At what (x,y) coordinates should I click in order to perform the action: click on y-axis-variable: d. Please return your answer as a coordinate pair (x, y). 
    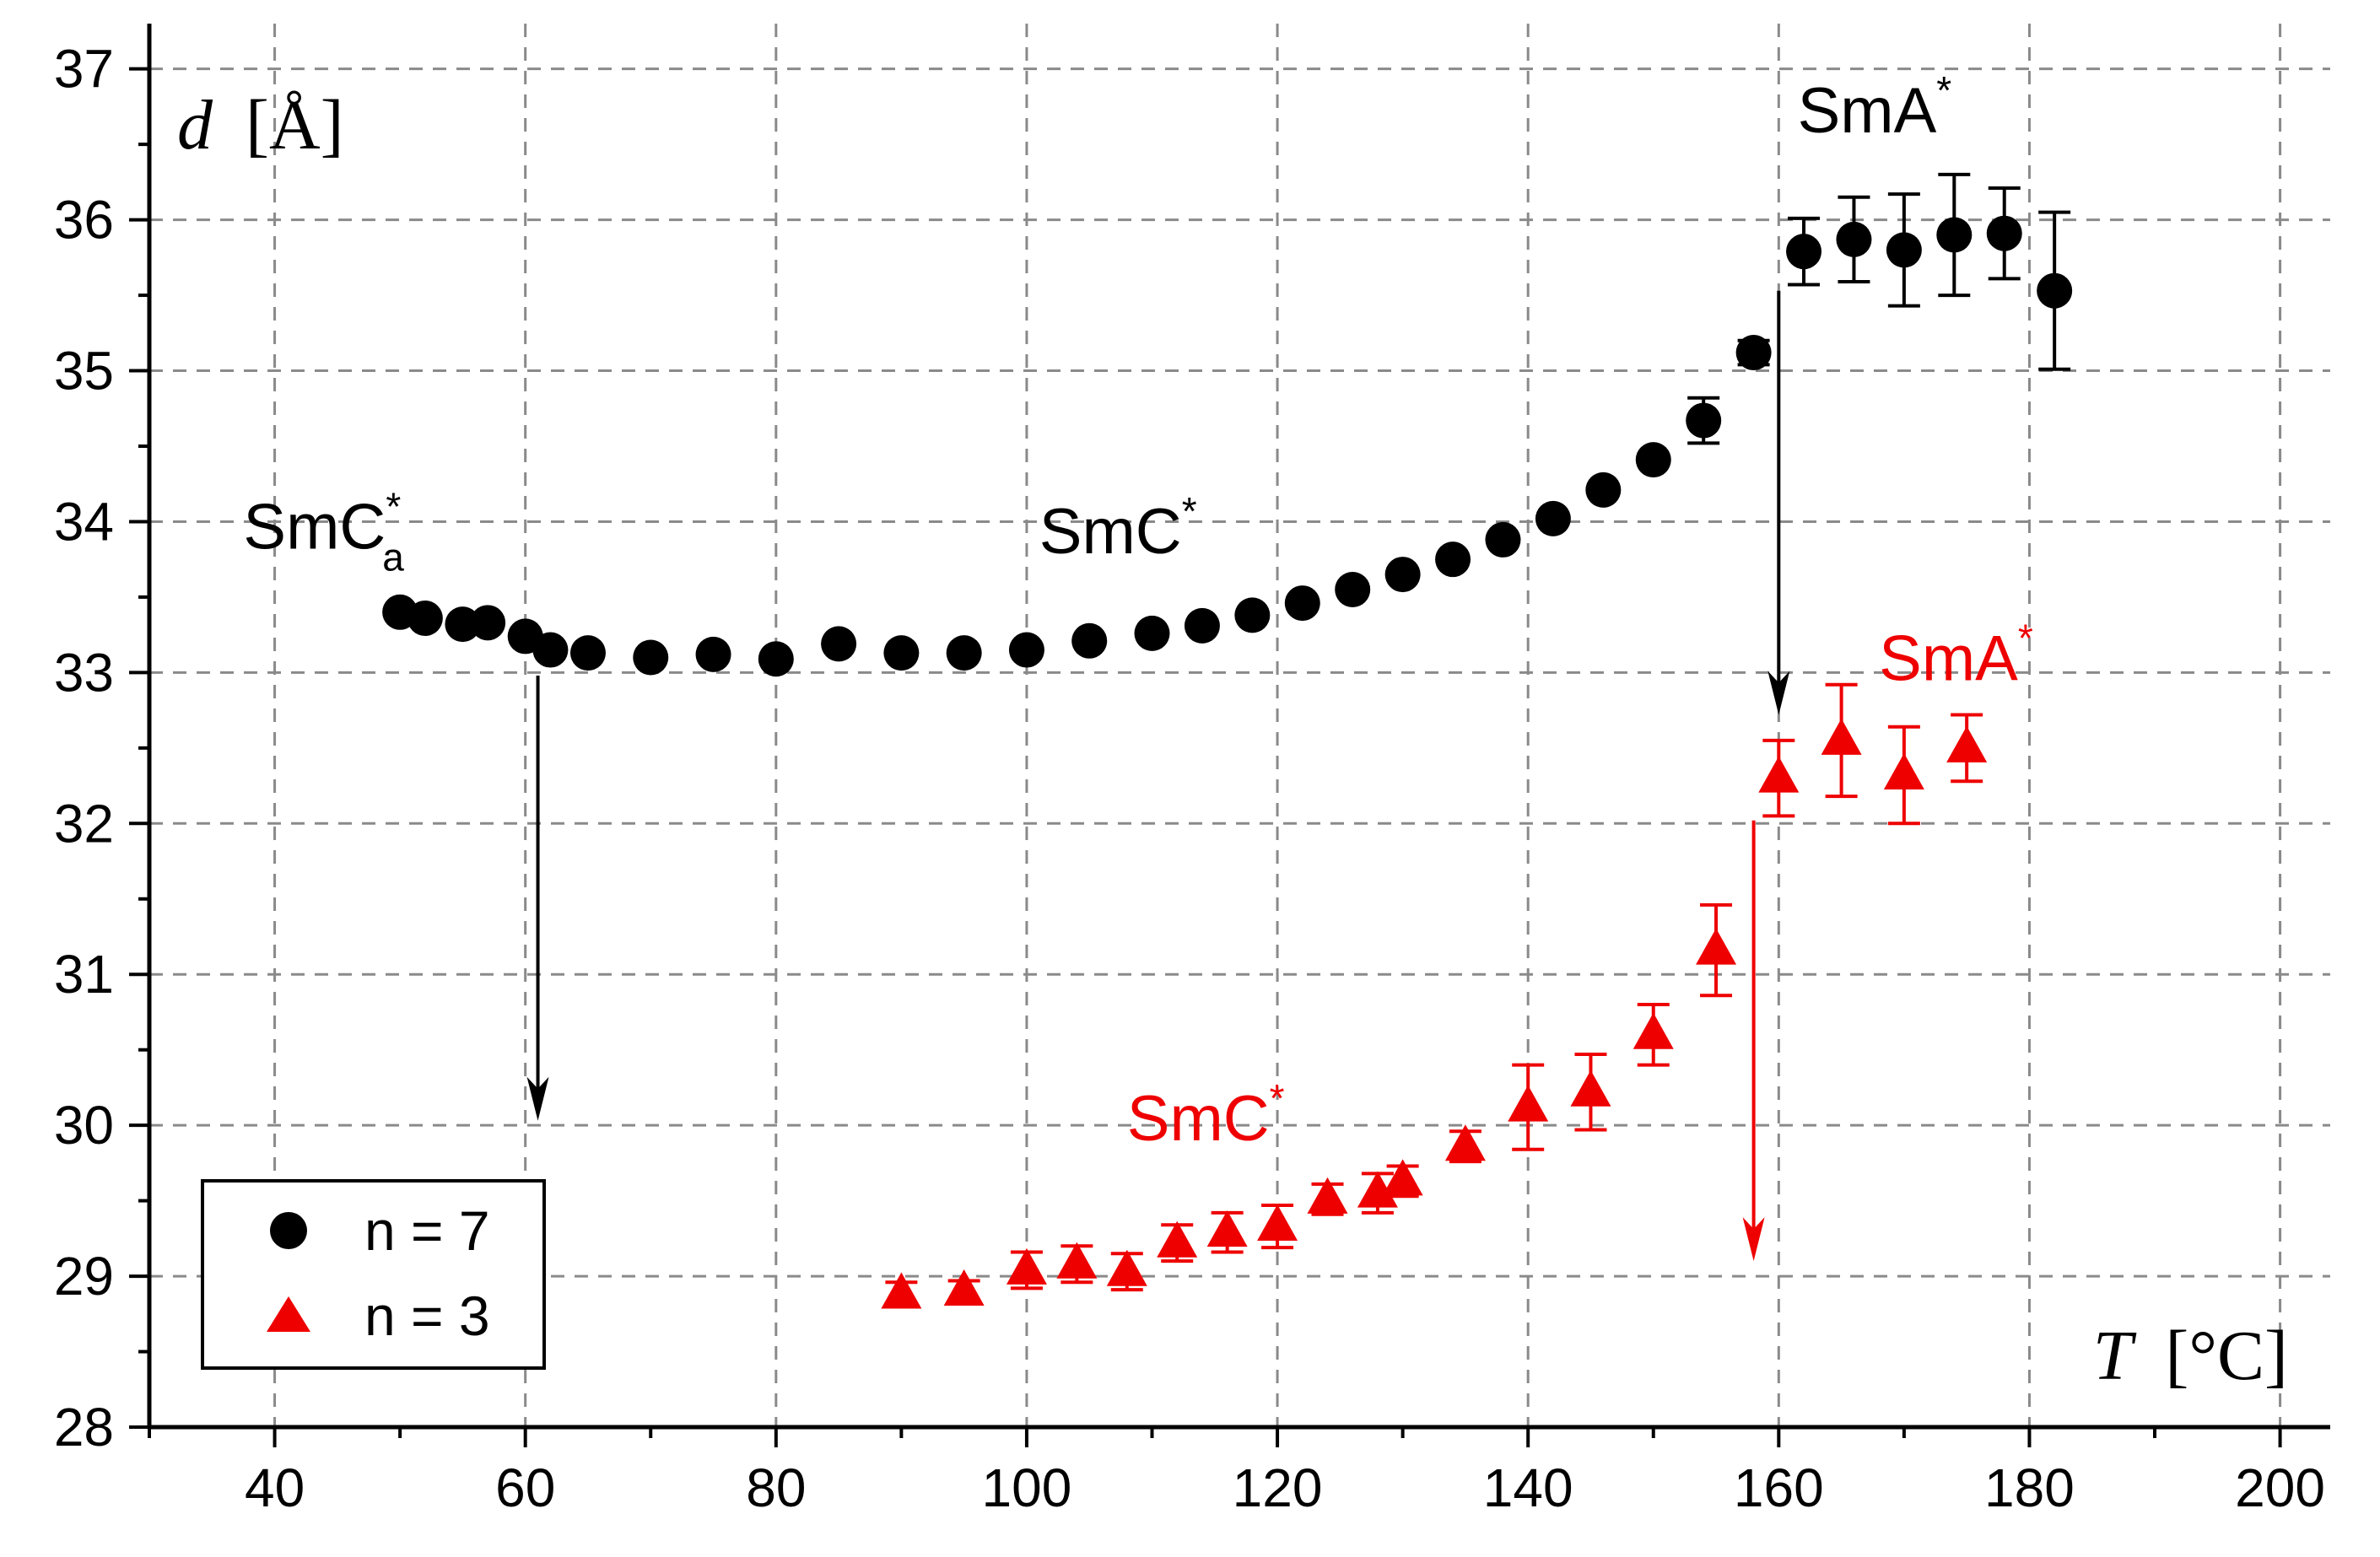
    Looking at the image, I should click on (195, 125).